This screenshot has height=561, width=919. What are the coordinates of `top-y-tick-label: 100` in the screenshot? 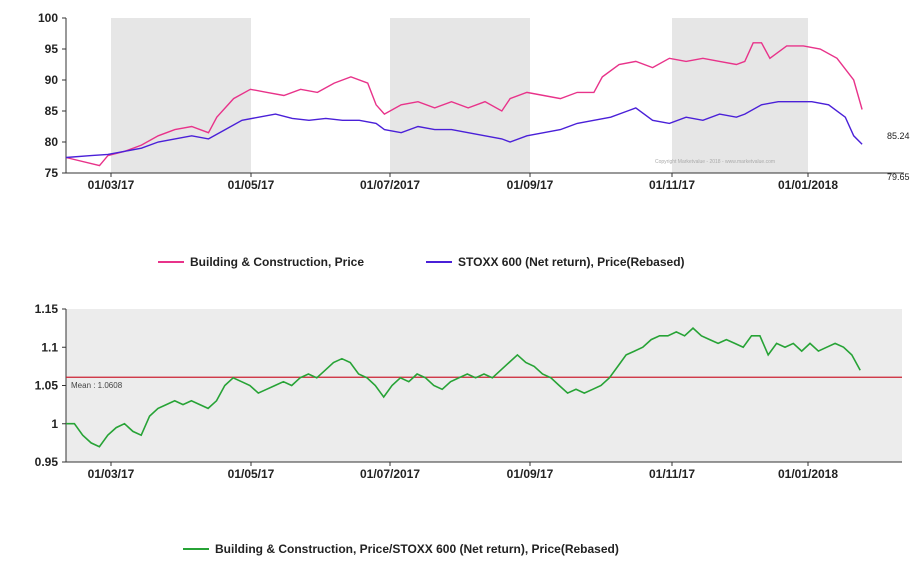 It's located at (48, 18).